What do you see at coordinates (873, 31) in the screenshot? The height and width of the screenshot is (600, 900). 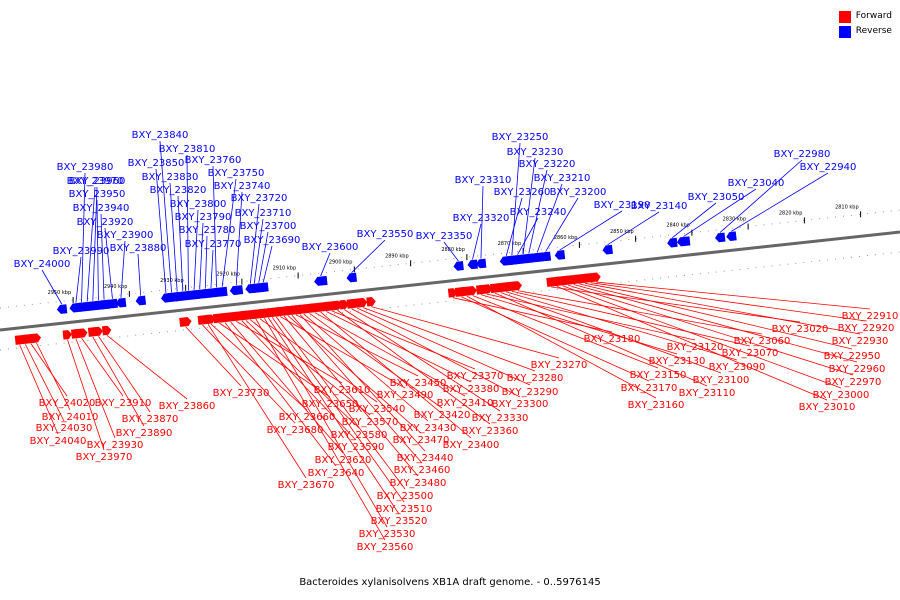 I see `legend-reverse-label: Reverse` at bounding box center [873, 31].